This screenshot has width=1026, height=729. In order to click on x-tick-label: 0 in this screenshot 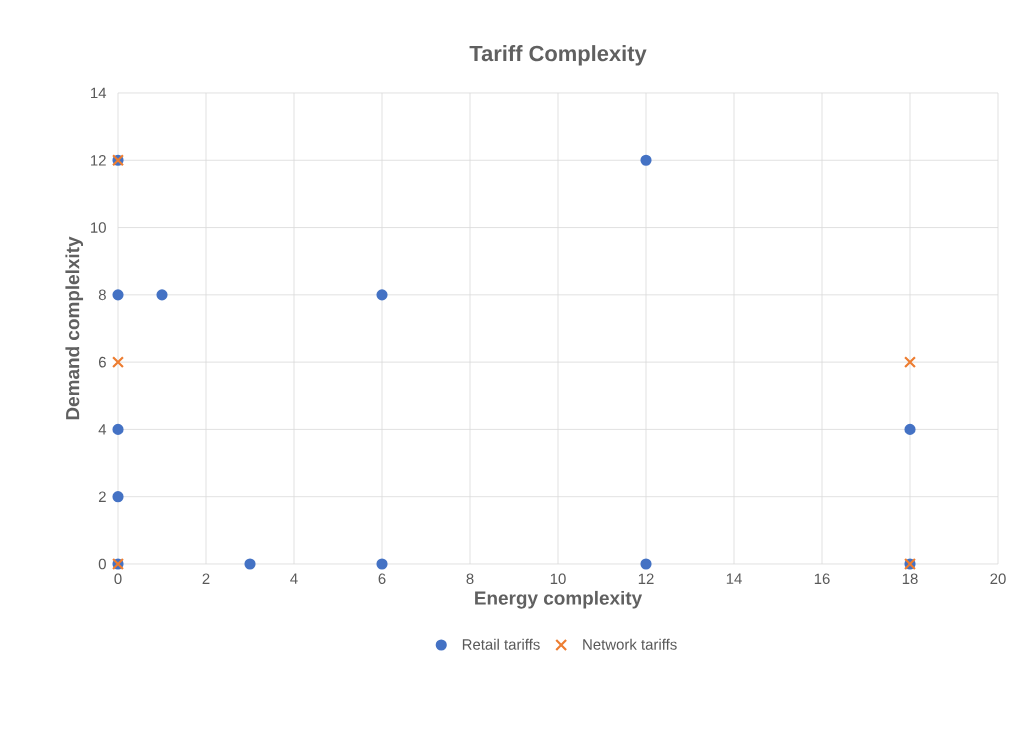, I will do `click(118, 579)`.